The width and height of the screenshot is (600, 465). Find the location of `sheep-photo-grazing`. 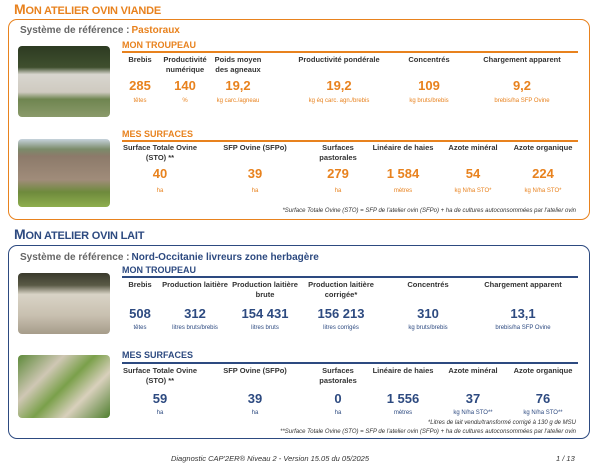

sheep-photo-grazing is located at coordinates (64, 386).